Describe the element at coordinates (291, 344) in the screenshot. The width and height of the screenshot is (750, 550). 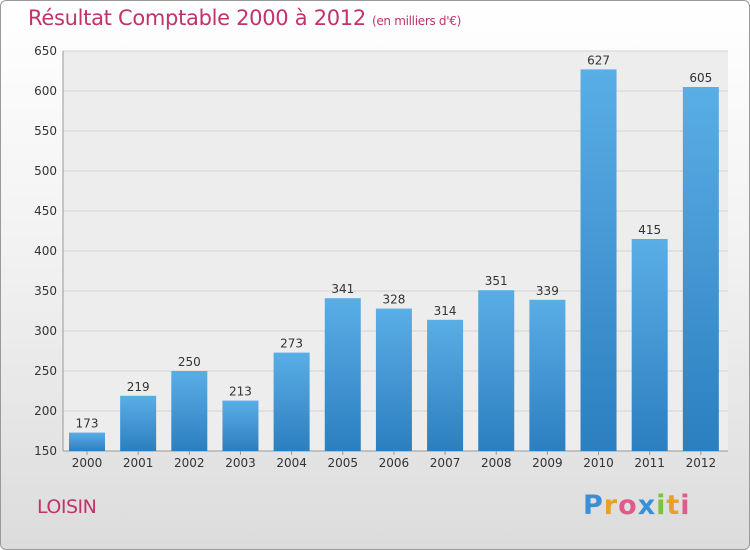
I see `data-label: 273` at that location.